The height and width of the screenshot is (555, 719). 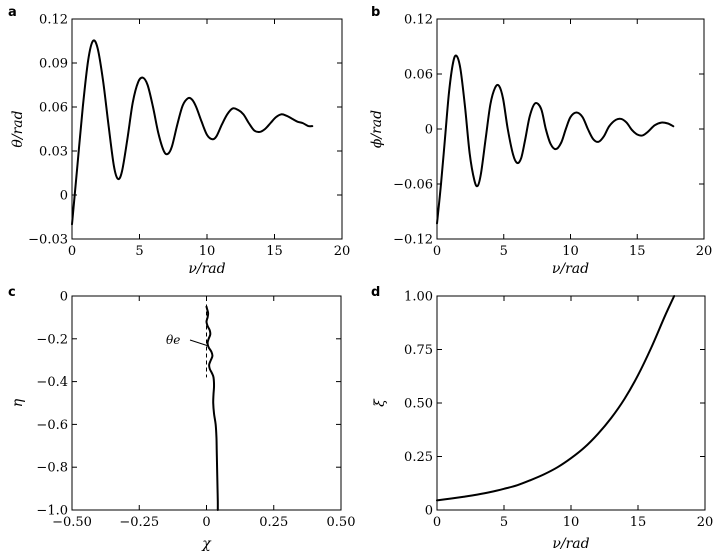 I want to click on y-tick-label-a: 0.06, so click(x=53, y=108).